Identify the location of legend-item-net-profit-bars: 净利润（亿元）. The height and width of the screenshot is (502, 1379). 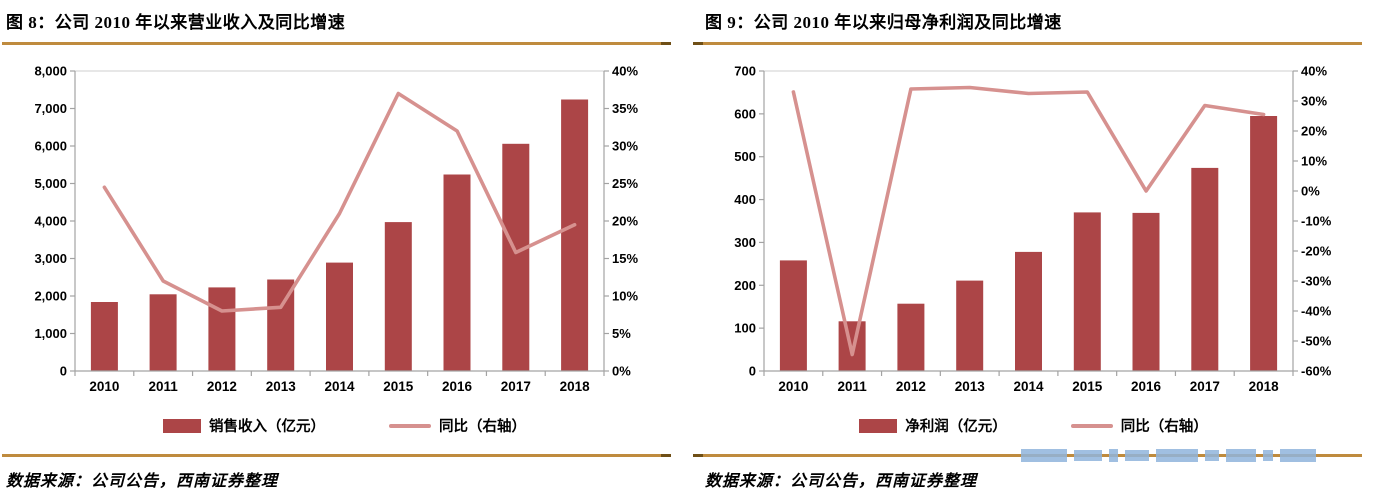
(933, 425).